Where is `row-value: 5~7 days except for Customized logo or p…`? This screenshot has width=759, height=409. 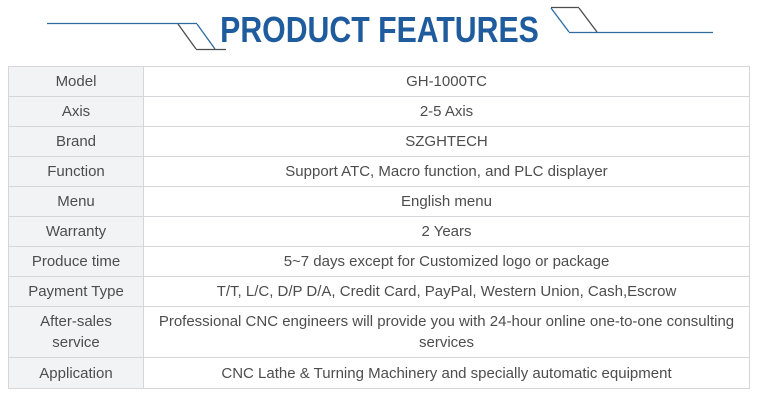
row-value: 5~7 days except for Customized logo or p… is located at coordinates (446, 261).